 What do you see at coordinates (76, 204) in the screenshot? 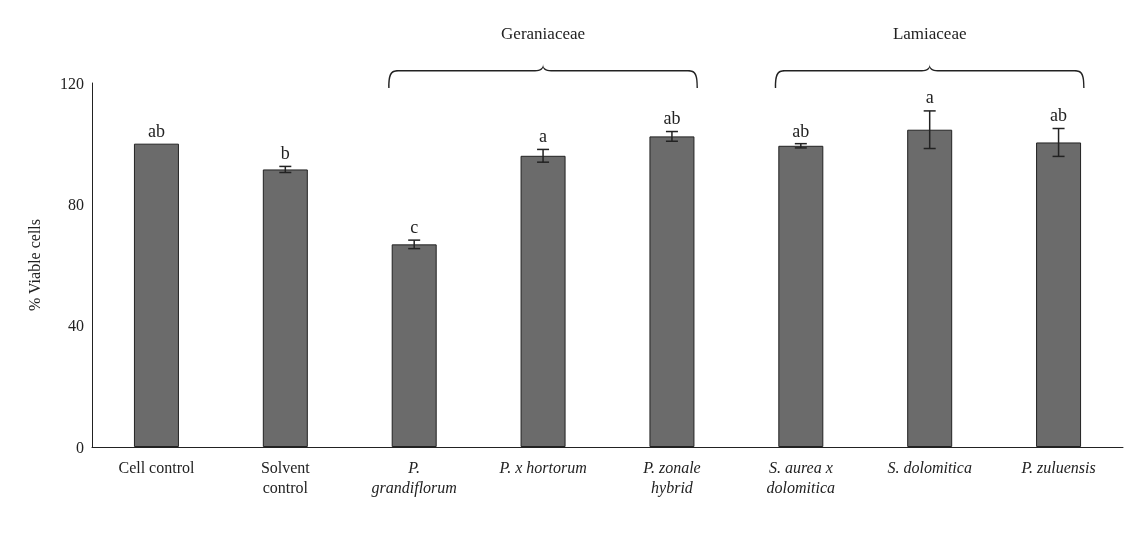
I see `y-tick-label: 80` at bounding box center [76, 204].